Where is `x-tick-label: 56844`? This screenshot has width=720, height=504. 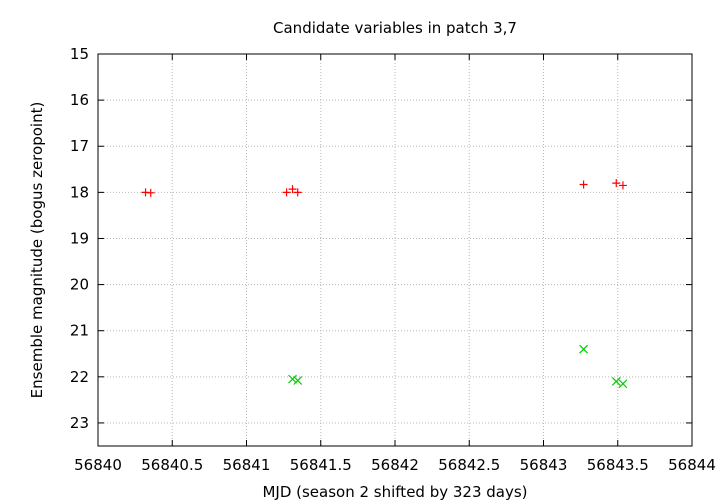
x-tick-label: 56844 is located at coordinates (692, 465).